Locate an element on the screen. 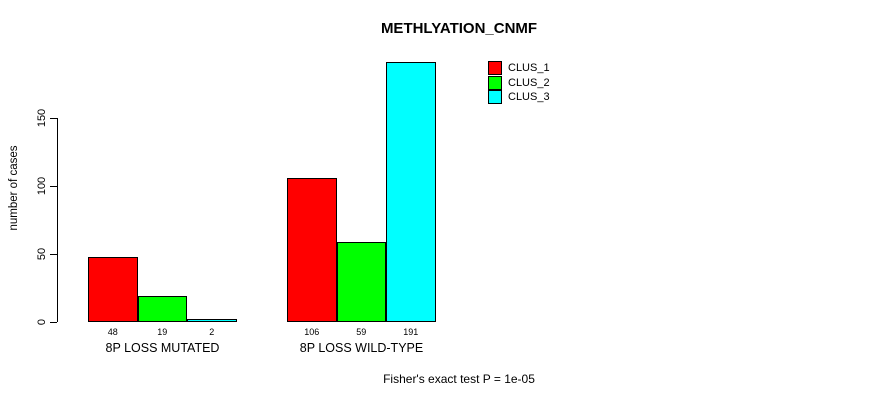 This screenshot has width=890, height=400. bar-clus_1-group1 is located at coordinates (113, 289).